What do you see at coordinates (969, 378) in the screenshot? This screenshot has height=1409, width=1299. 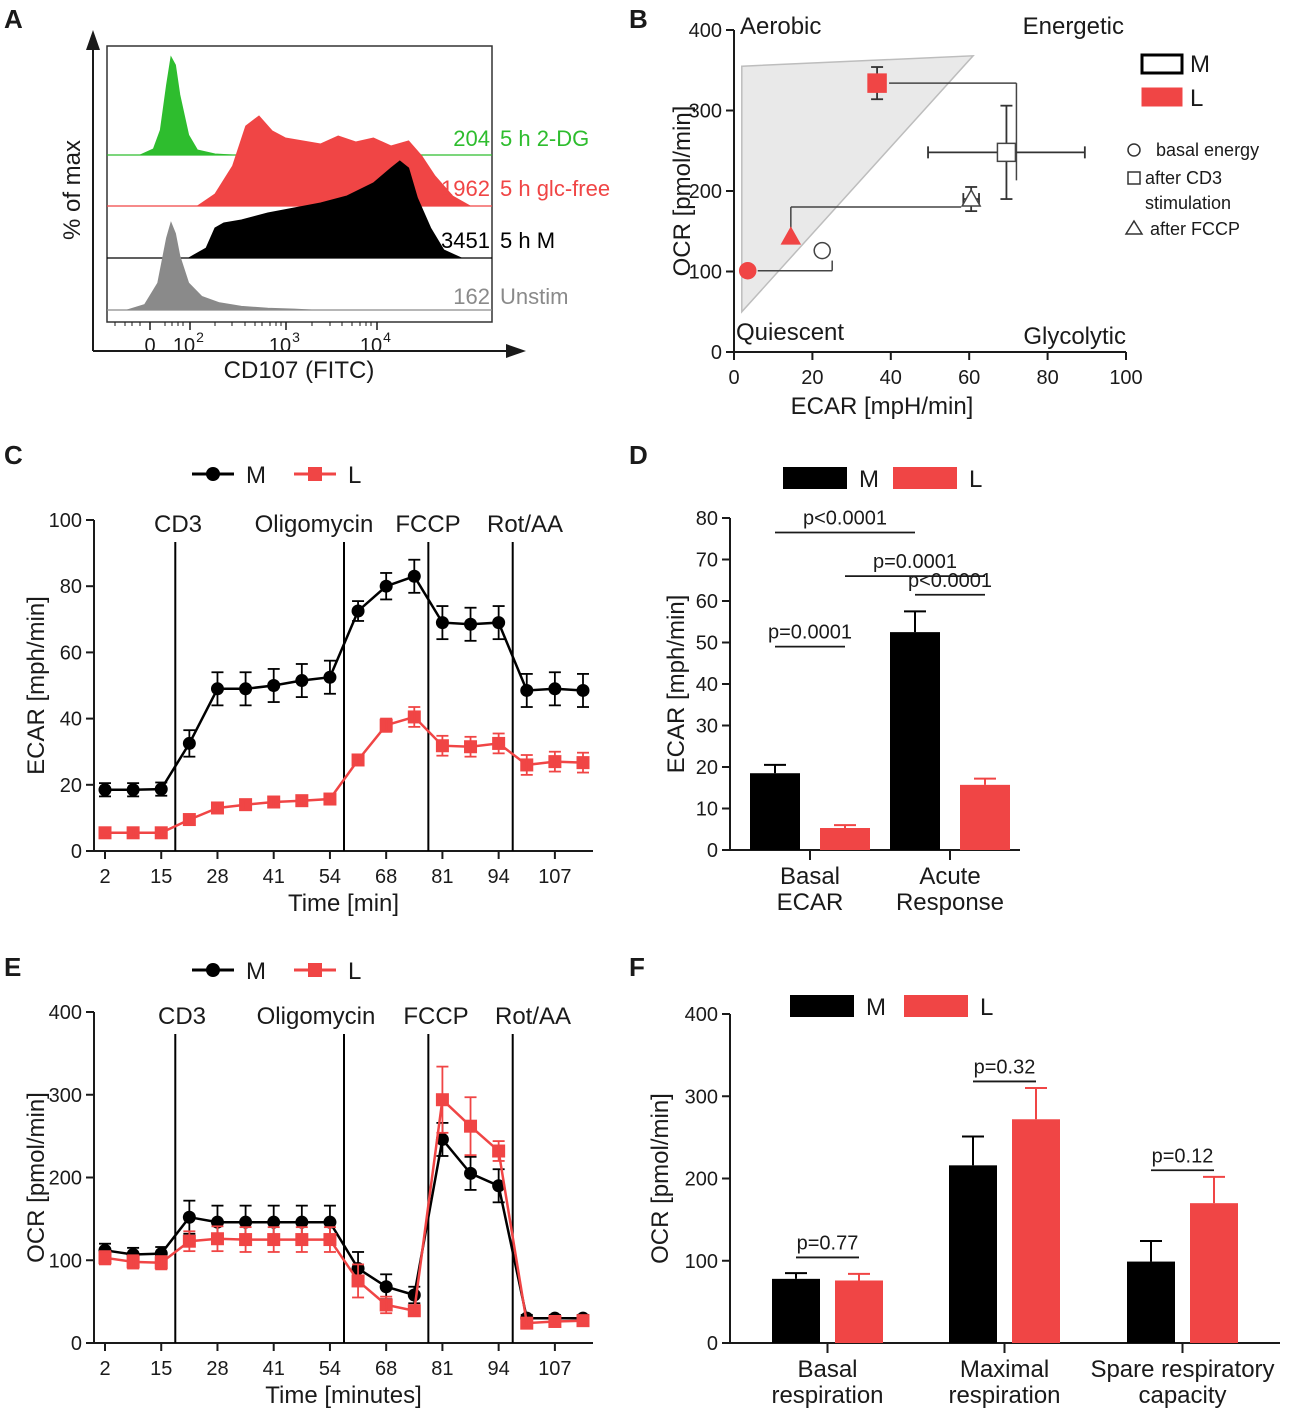 I see `x-tick-label-3: 60` at bounding box center [969, 378].